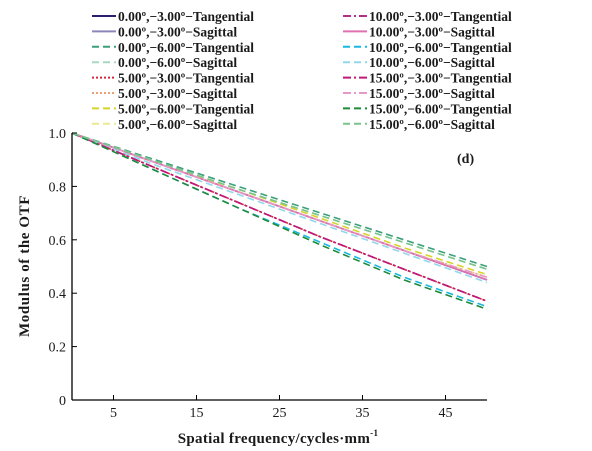 The image size is (592, 451). I want to click on y-tick-label: 0.4, so click(58, 294).